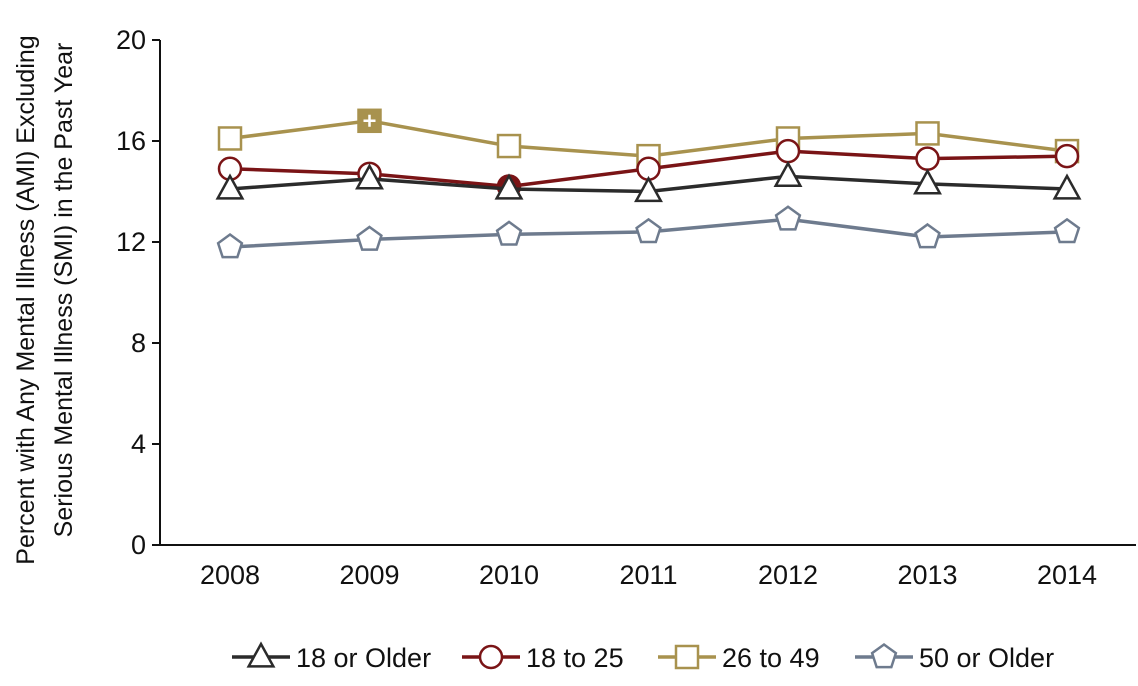 Image resolution: width=1138 pixels, height=686 pixels. Describe the element at coordinates (927, 575) in the screenshot. I see `x-tick-label: 2013` at that location.